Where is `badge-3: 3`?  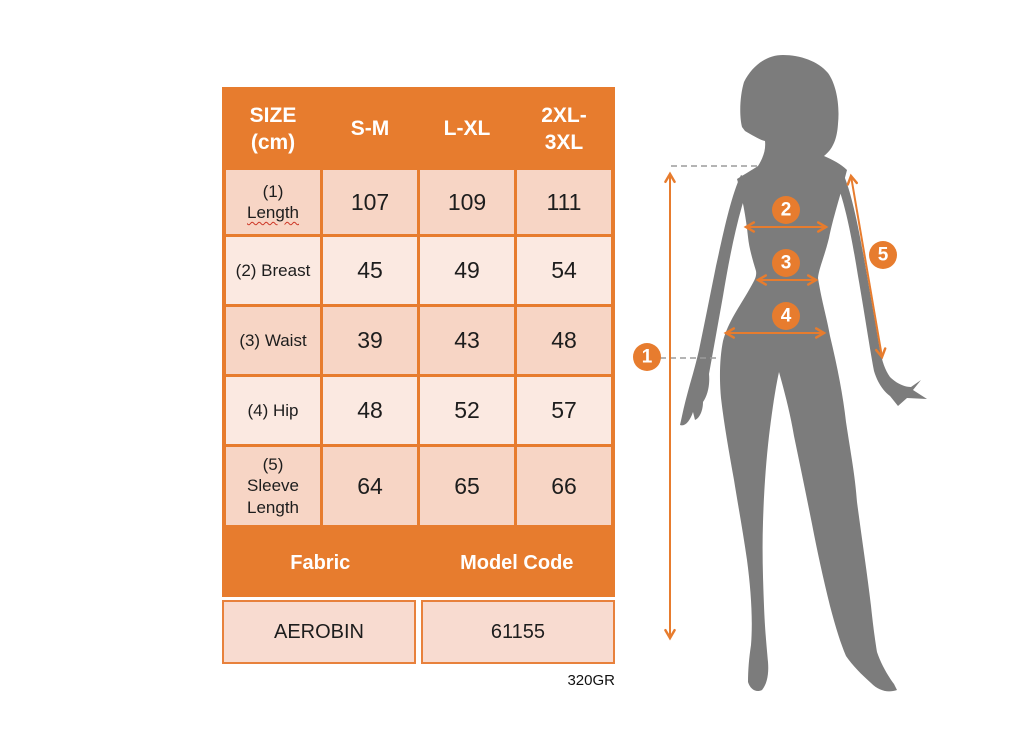
badge-3: 3 is located at coordinates (786, 263).